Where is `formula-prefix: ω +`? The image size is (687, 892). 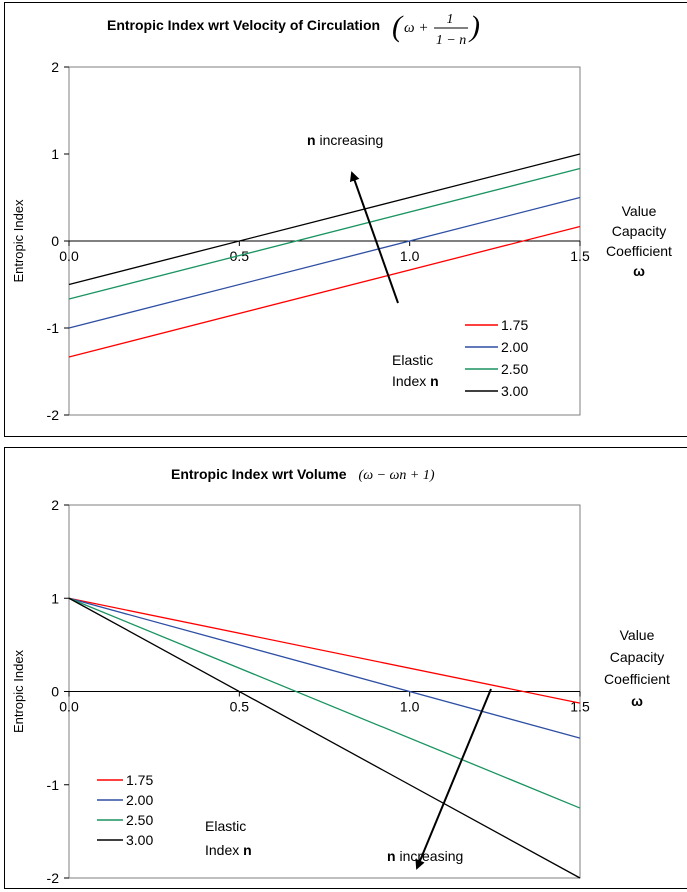
formula-prefix: ω + is located at coordinates (416, 28).